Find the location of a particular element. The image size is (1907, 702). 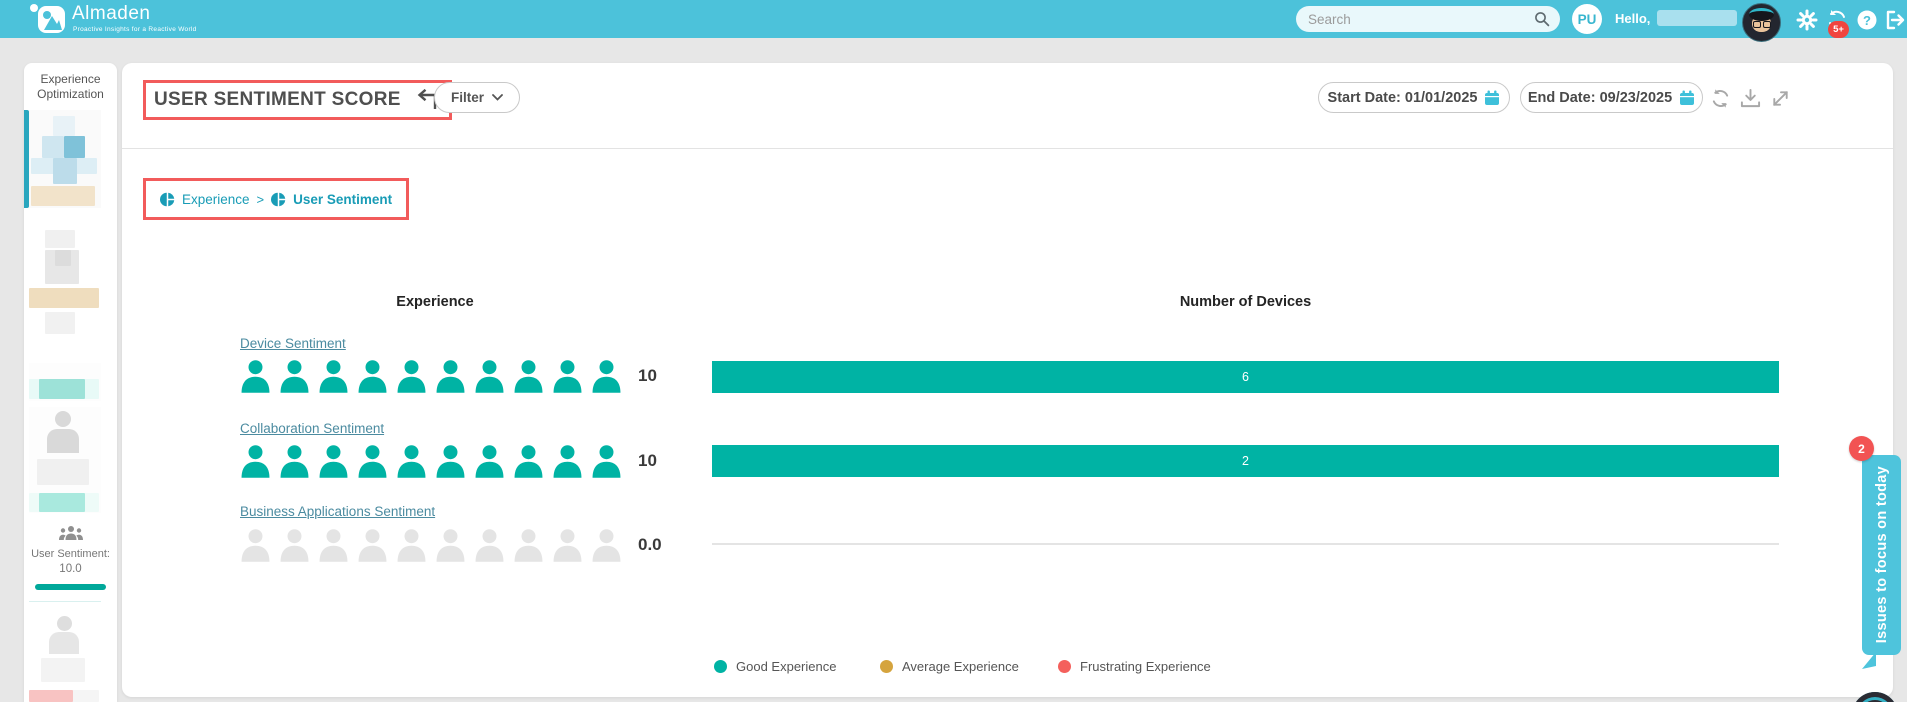

breadcrumb-experience-link: Experience is located at coordinates (216, 199).